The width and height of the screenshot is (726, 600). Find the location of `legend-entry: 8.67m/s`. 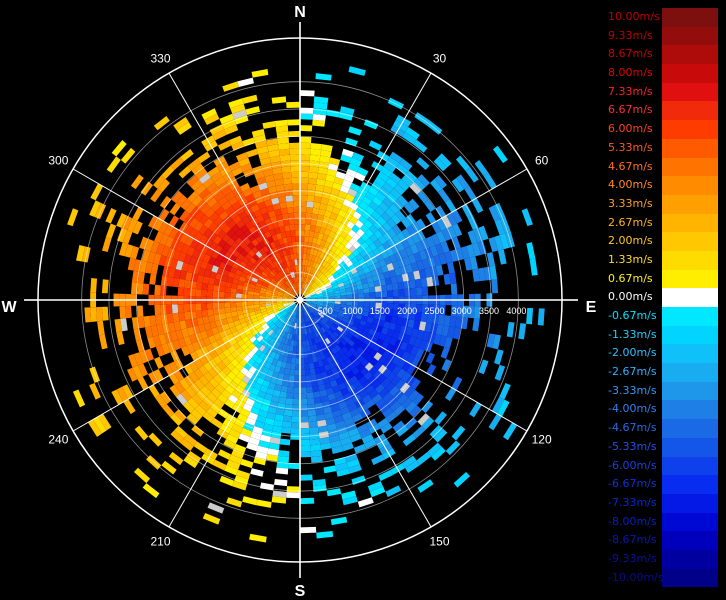

legend-entry: 8.67m/s is located at coordinates (662, 55).